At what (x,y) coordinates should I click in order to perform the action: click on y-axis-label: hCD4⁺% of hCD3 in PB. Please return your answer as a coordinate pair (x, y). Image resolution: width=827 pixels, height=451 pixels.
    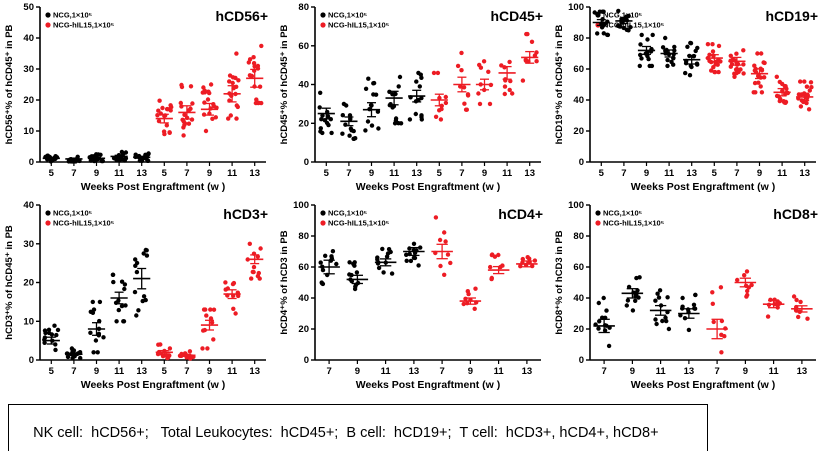
    Looking at the image, I should click on (284, 282).